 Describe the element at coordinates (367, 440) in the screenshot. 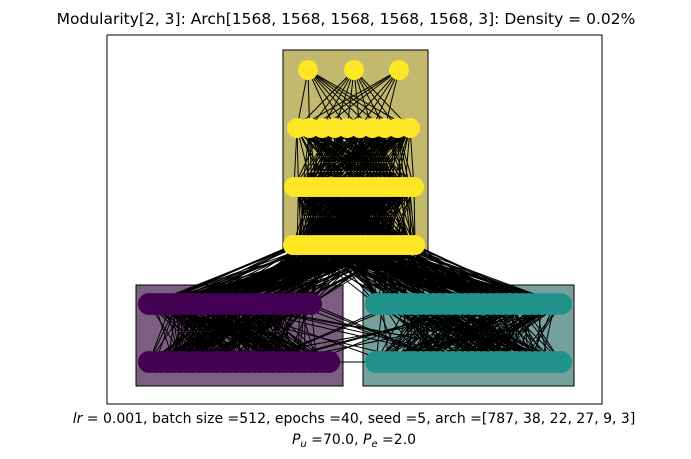

I see `caption-pe-base: P` at that location.